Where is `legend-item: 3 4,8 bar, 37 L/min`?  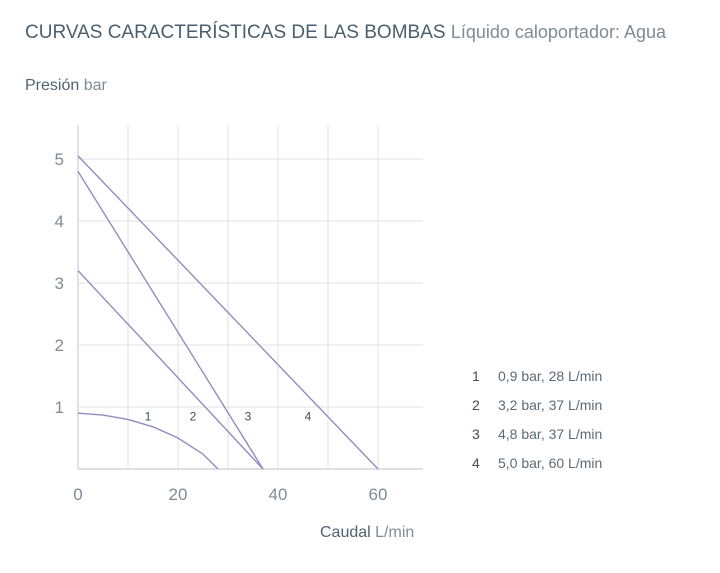 legend-item: 3 4,8 bar, 37 L/min is located at coordinates (537, 434).